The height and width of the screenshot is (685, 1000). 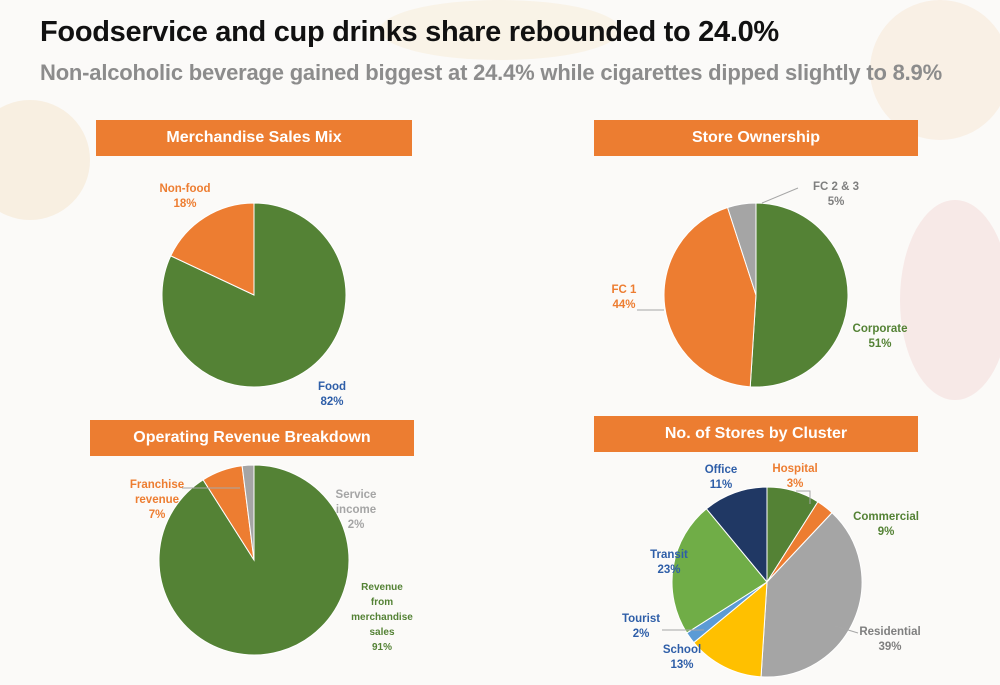 What do you see at coordinates (889, 647) in the screenshot?
I see `data-label-percent: 39%` at bounding box center [889, 647].